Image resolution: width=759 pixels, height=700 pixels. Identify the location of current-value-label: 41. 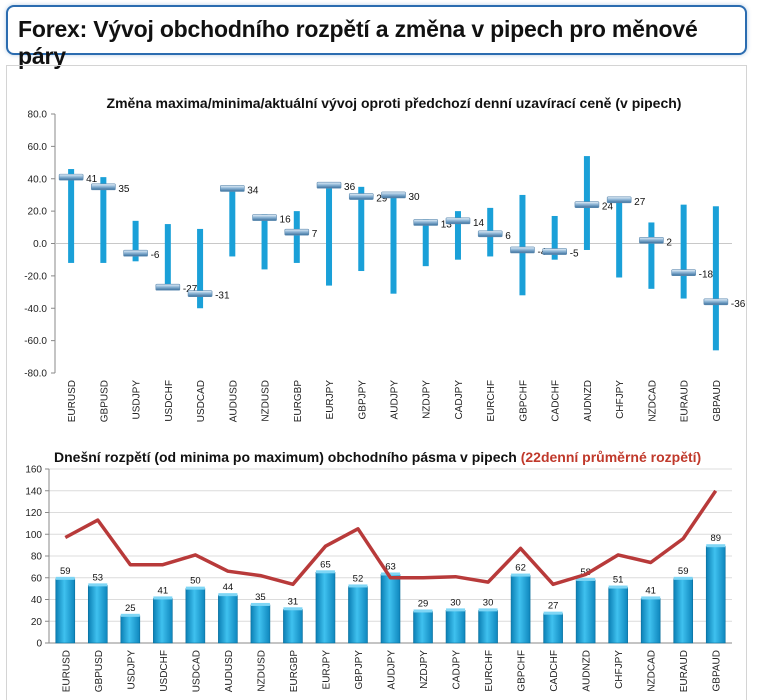
(92, 179).